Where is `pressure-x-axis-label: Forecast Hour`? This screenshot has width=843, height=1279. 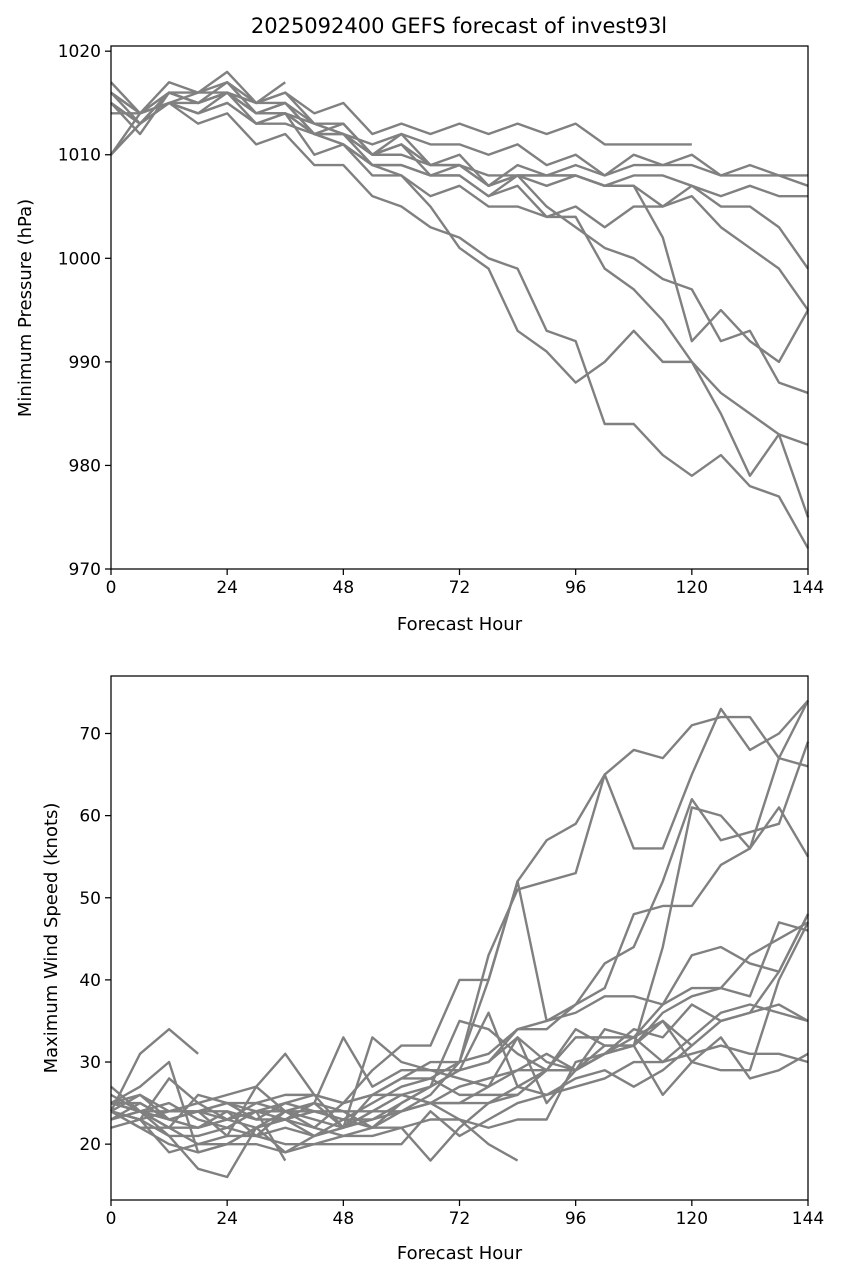 pressure-x-axis-label: Forecast Hour is located at coordinates (460, 624).